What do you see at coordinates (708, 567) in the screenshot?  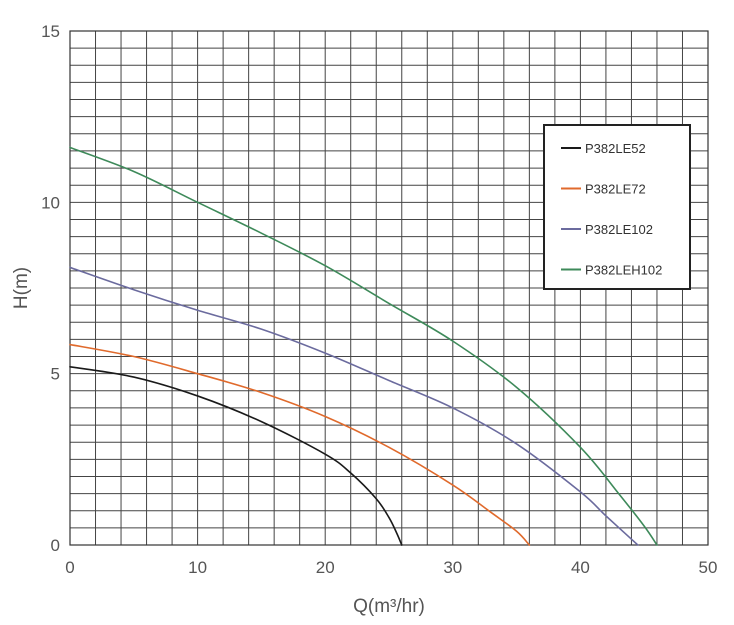 I see `x-tick-label: 50` at bounding box center [708, 567].